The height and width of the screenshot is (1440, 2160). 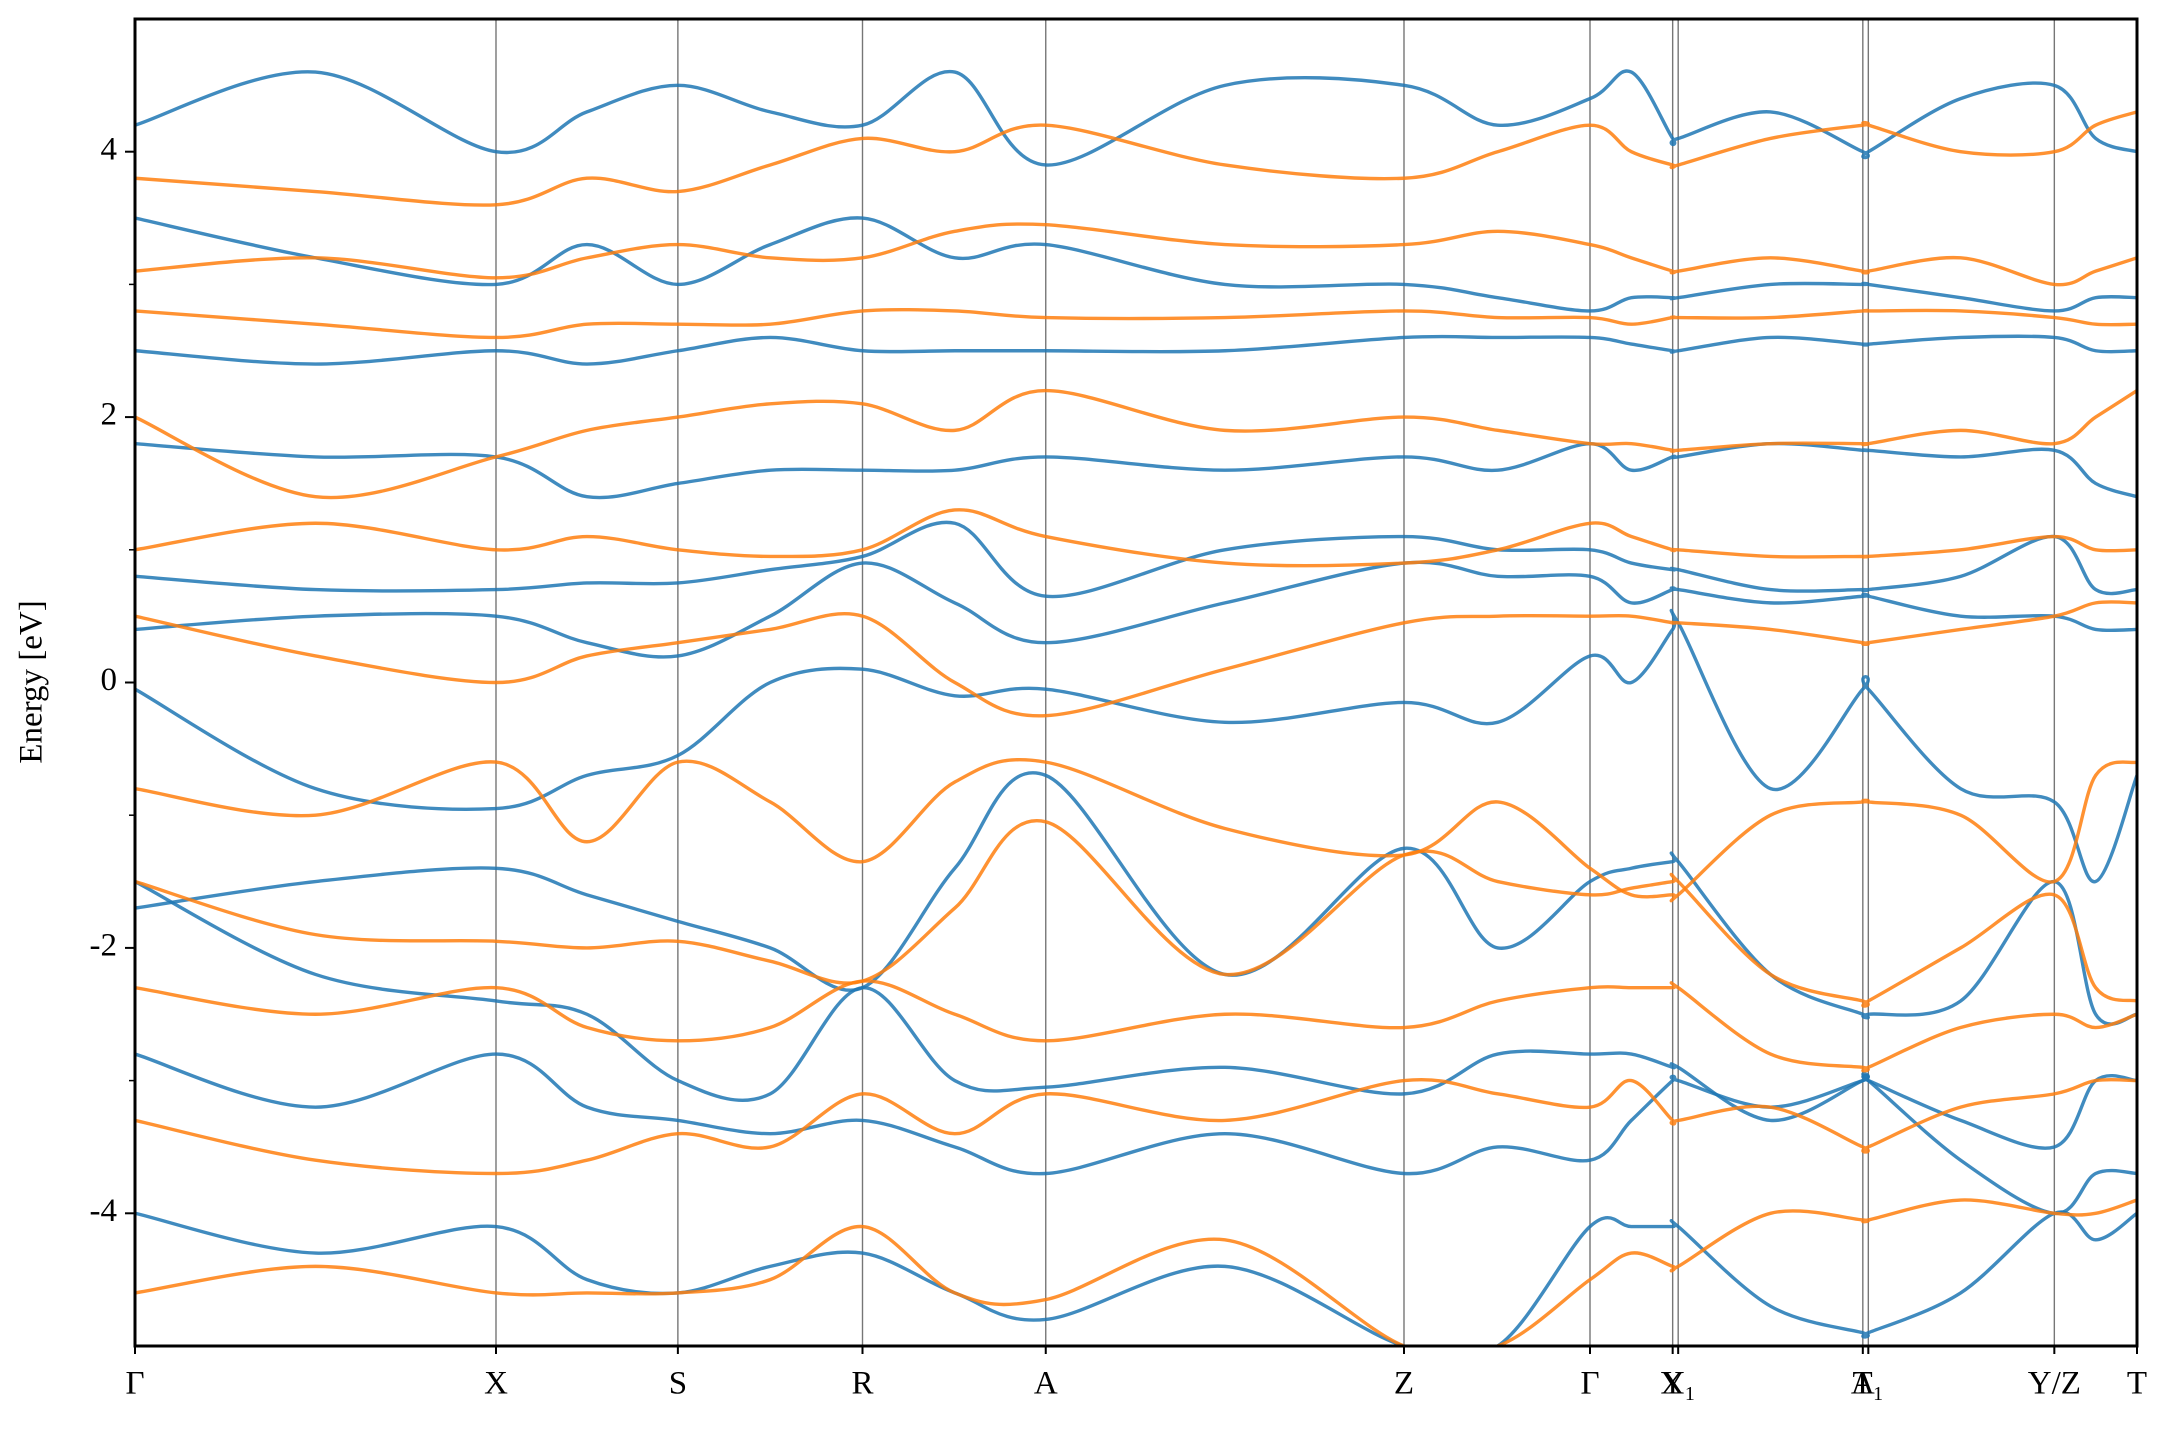 What do you see at coordinates (109, 415) in the screenshot?
I see `y-tick-label: 2` at bounding box center [109, 415].